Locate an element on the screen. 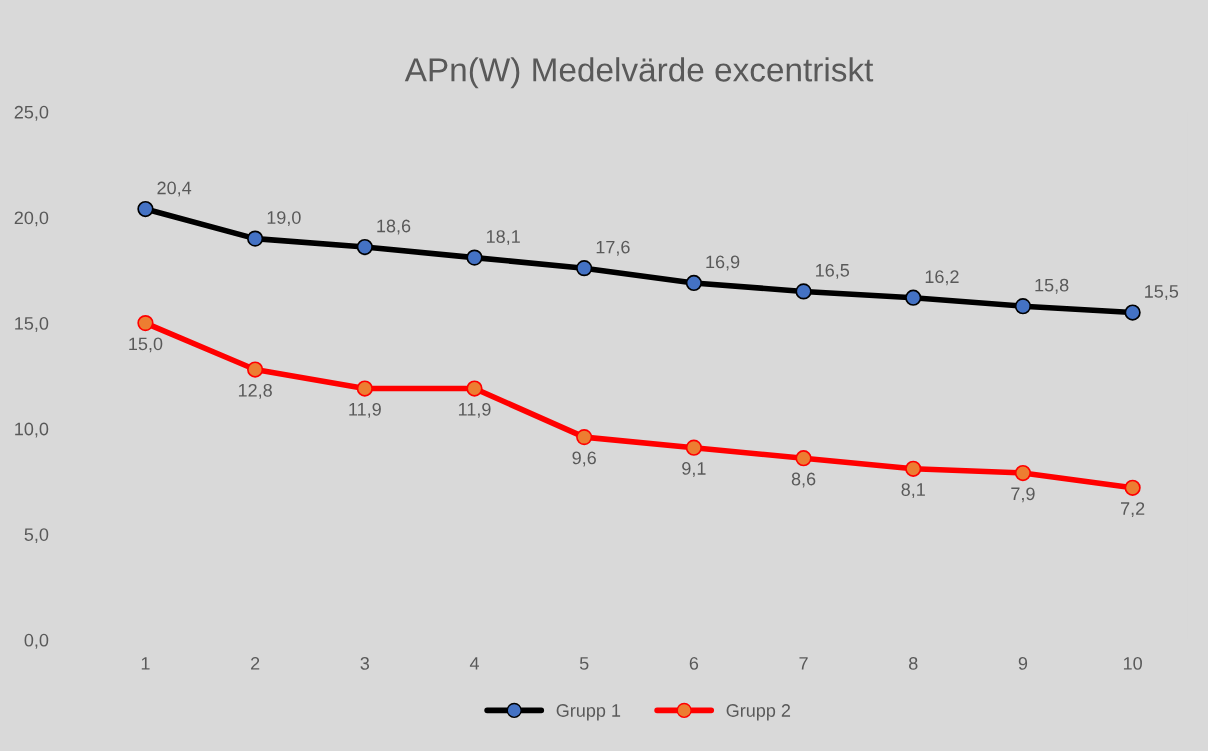  data-label: 20,4 is located at coordinates (174, 189).